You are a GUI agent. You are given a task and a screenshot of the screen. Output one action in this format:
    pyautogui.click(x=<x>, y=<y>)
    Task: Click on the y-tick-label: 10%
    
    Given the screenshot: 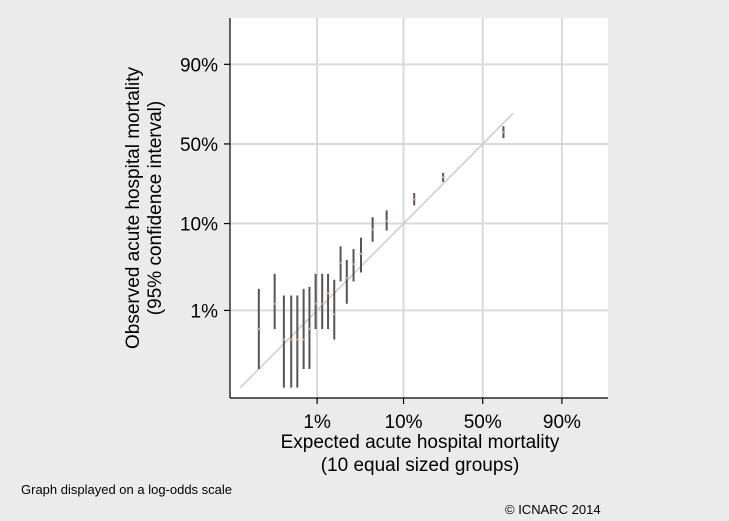 What is the action you would take?
    pyautogui.click(x=199, y=225)
    